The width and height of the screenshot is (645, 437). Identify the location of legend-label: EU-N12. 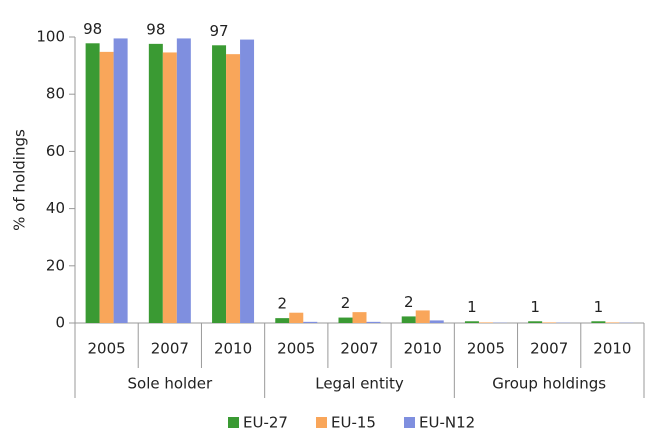
(447, 423).